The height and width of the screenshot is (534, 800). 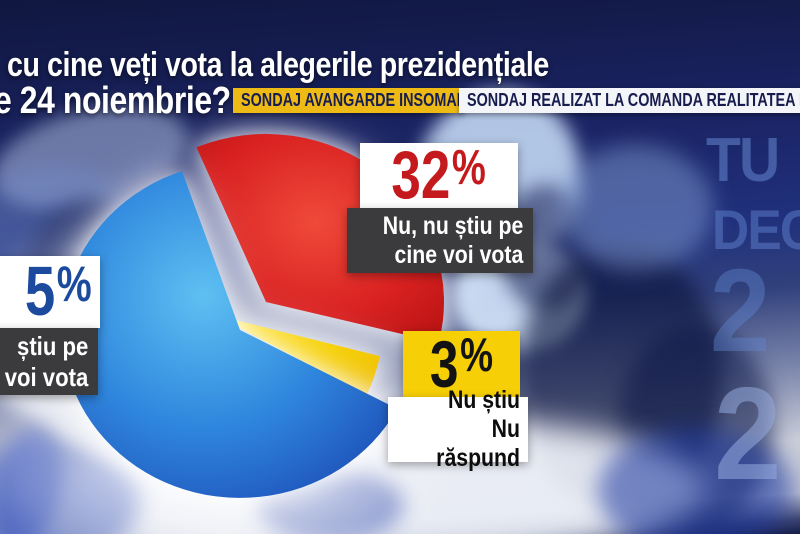 I want to click on callout-know-percent: 5%, so click(x=58, y=291).